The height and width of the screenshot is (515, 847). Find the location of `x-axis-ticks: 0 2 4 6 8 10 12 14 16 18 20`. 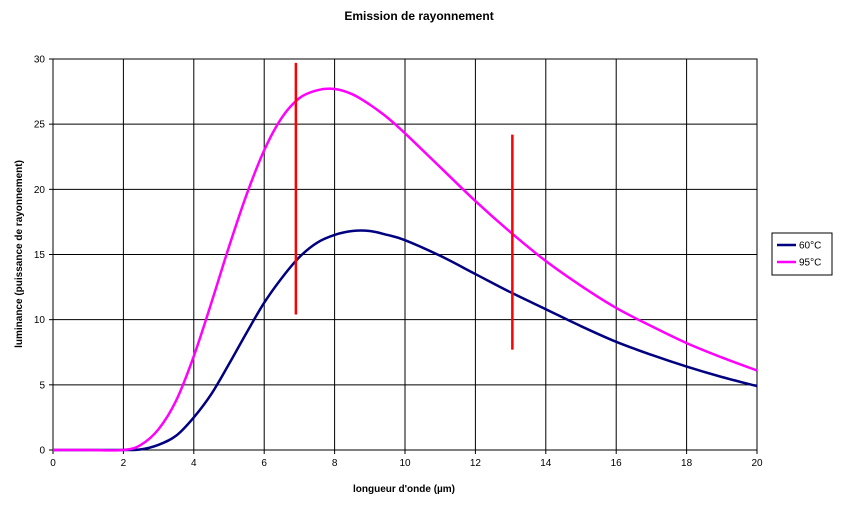

x-axis-ticks: 0 2 4 6 8 10 12 14 16 18 20 is located at coordinates (406, 459).